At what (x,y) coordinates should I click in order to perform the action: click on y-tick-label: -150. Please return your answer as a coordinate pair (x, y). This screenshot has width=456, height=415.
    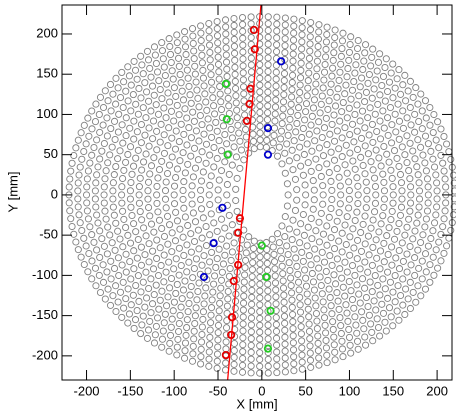
    Looking at the image, I should click on (45, 314).